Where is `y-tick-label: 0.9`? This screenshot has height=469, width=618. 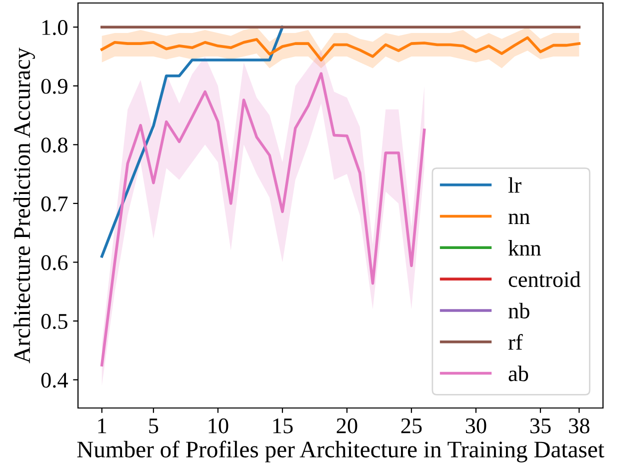 y-tick-label: 0.9 is located at coordinates (54, 86).